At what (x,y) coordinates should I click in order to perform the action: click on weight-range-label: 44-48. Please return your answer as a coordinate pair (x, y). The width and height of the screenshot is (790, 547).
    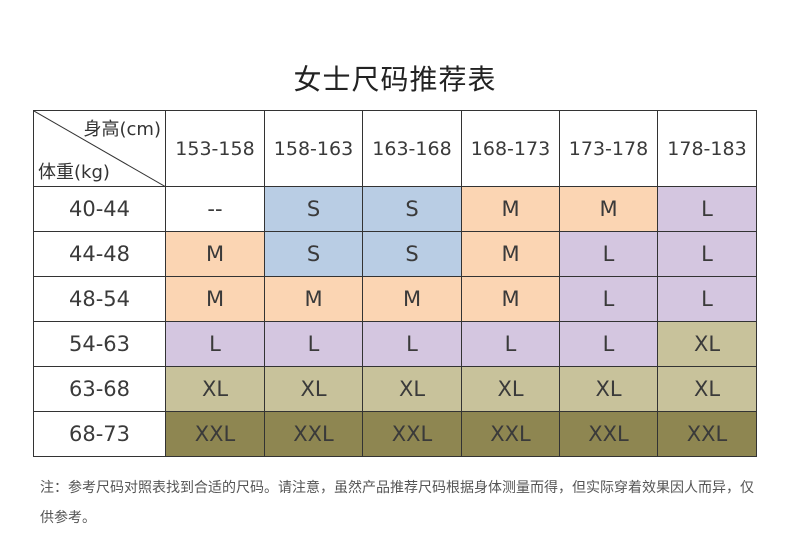
    Looking at the image, I should click on (99, 254).